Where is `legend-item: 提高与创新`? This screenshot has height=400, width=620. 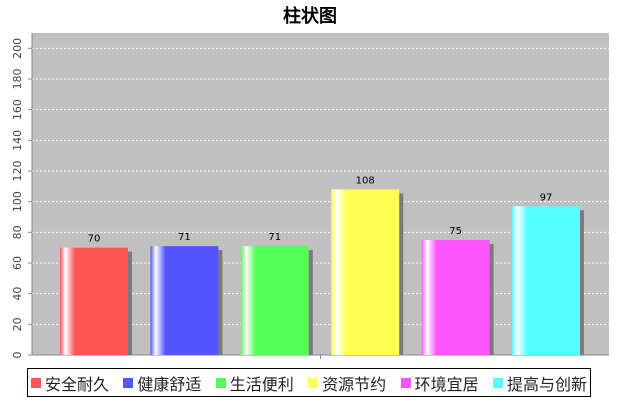
legend-item: 提高与创新 is located at coordinates (539, 383).